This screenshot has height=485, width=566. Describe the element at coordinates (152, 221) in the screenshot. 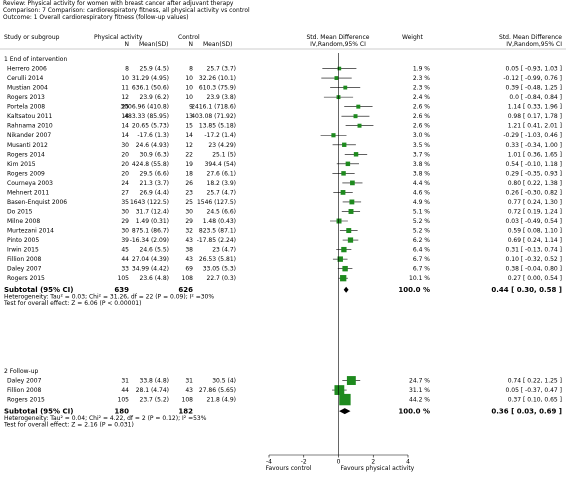

I see `study-meansd-intervention: 1.49 (0.31)` at that location.